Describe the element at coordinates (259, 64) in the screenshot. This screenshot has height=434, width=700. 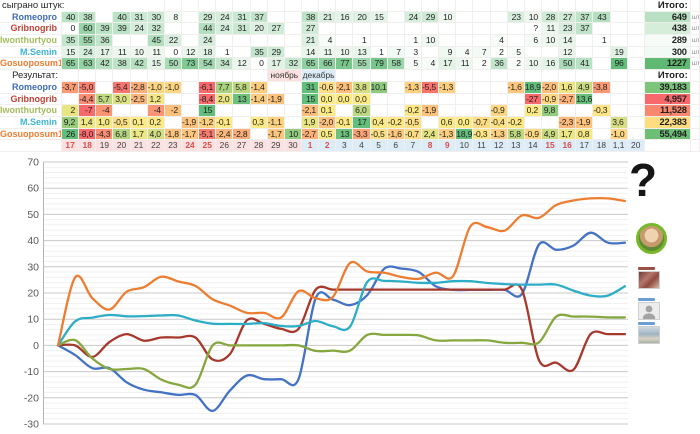
I see `played-cell: 0` at that location.